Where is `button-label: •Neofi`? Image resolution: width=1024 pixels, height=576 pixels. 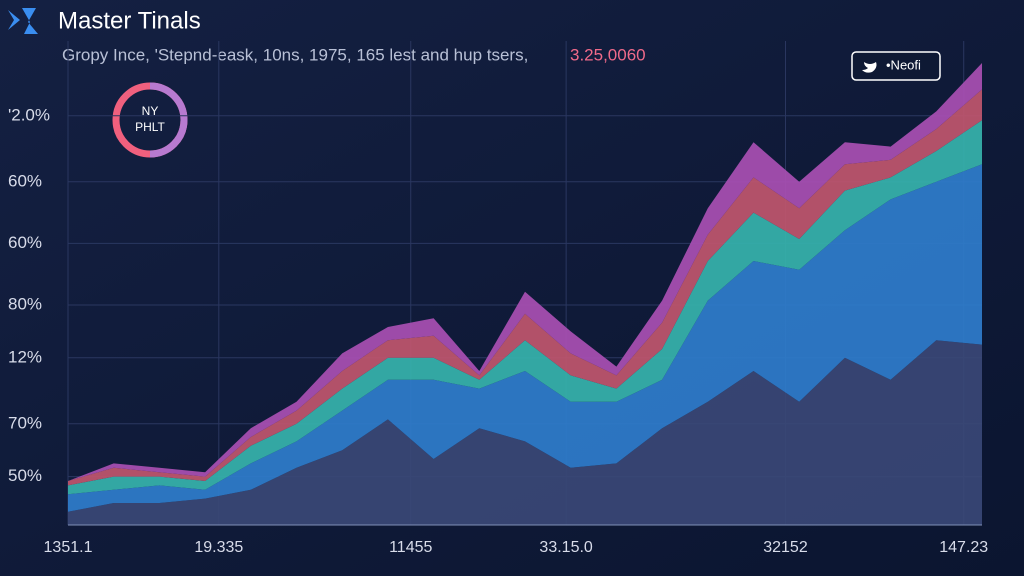
button-label: •Neofi is located at coordinates (903, 64).